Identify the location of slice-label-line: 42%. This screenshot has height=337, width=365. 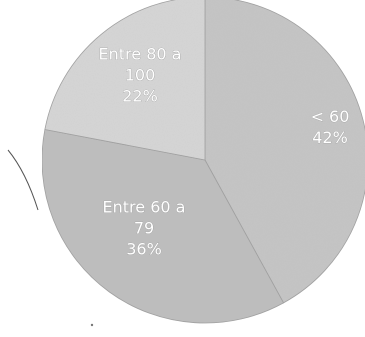
(330, 137).